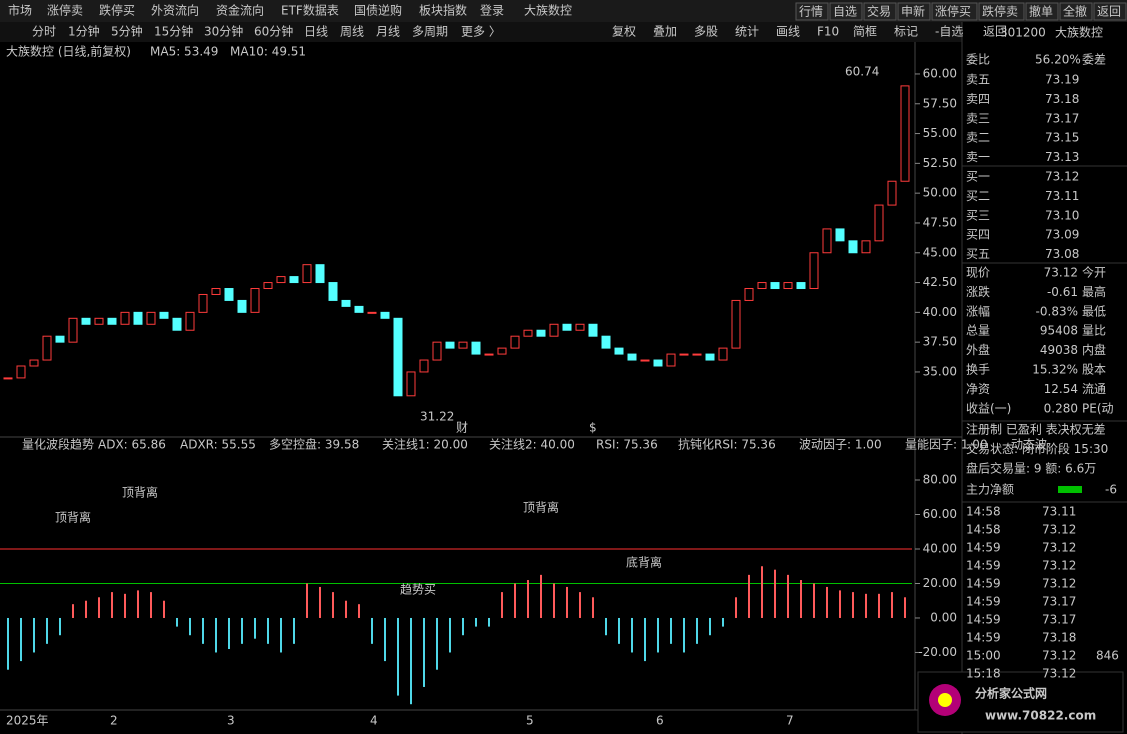  What do you see at coordinates (316, 32) in the screenshot?
I see `period-tab: 日线` at bounding box center [316, 32].